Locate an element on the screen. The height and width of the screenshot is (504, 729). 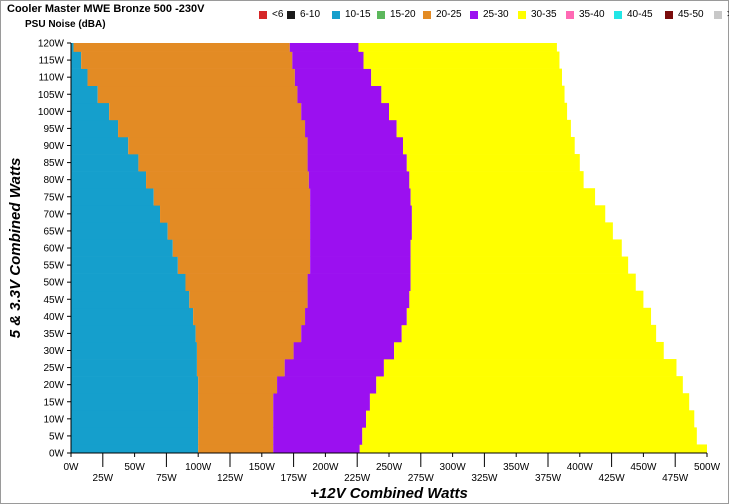
y-tick-label: 115W is located at coordinates (52, 61).